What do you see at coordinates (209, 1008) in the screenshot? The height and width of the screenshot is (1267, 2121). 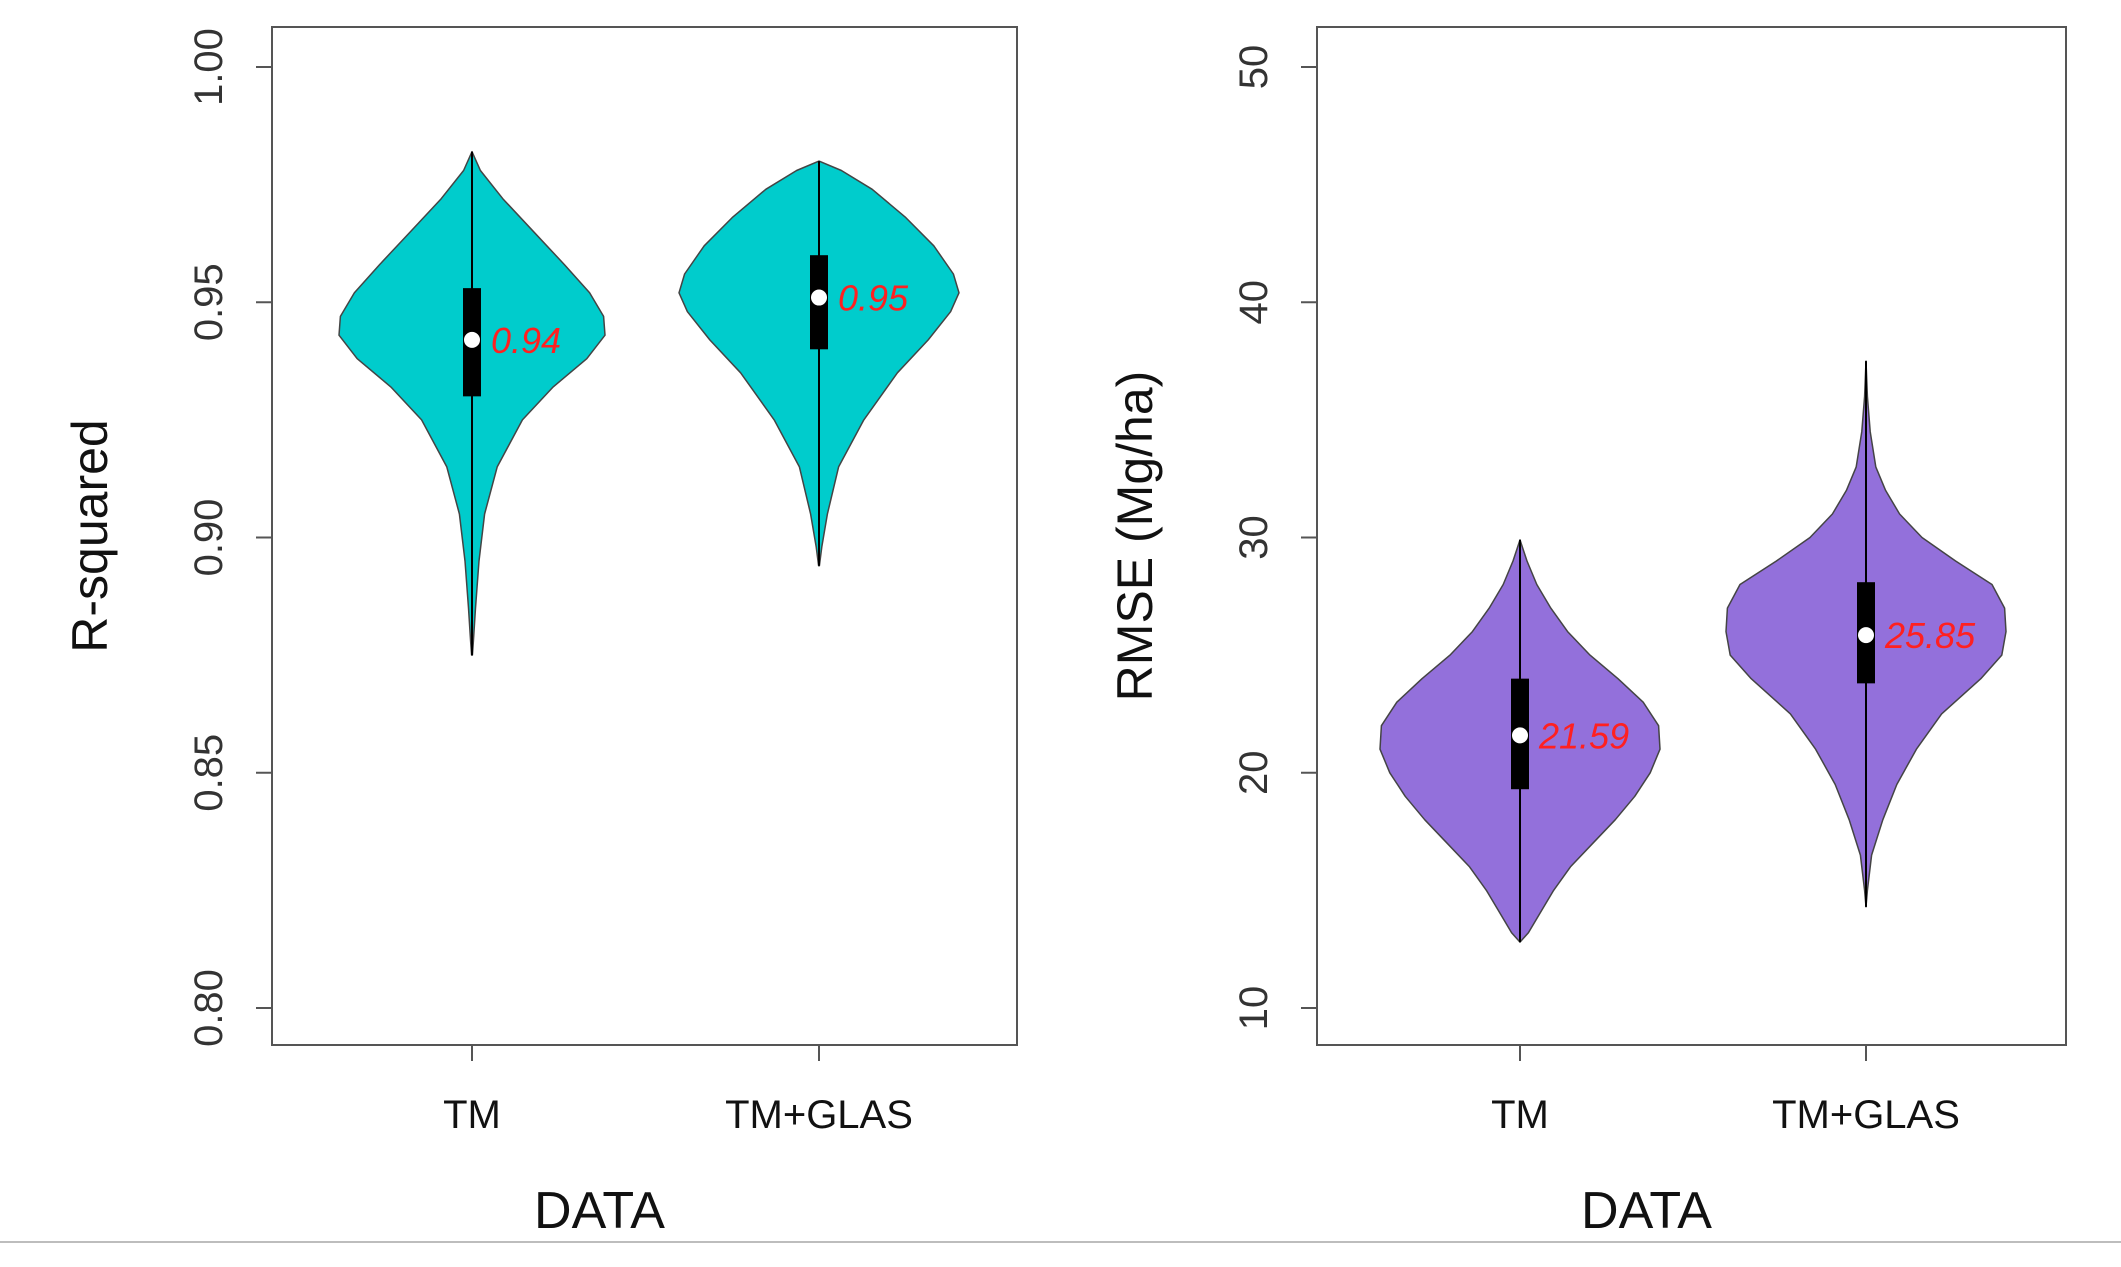 I see `y-tick-label: 0.80` at bounding box center [209, 1008].